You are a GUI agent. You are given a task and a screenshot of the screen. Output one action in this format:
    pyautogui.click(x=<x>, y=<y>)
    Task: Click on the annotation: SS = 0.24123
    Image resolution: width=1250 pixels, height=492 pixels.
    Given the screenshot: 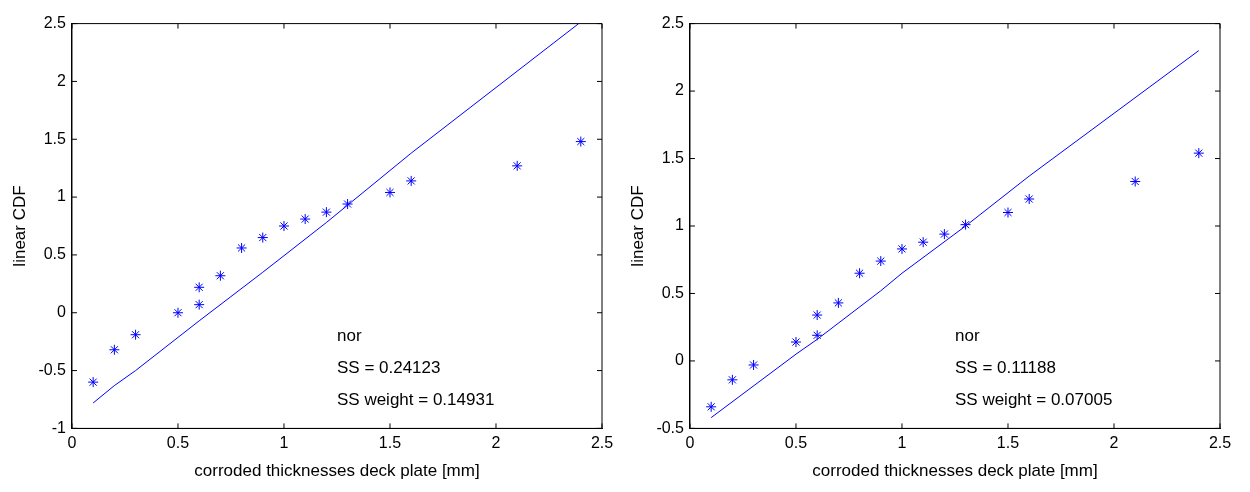 What is the action you would take?
    pyautogui.click(x=388, y=368)
    